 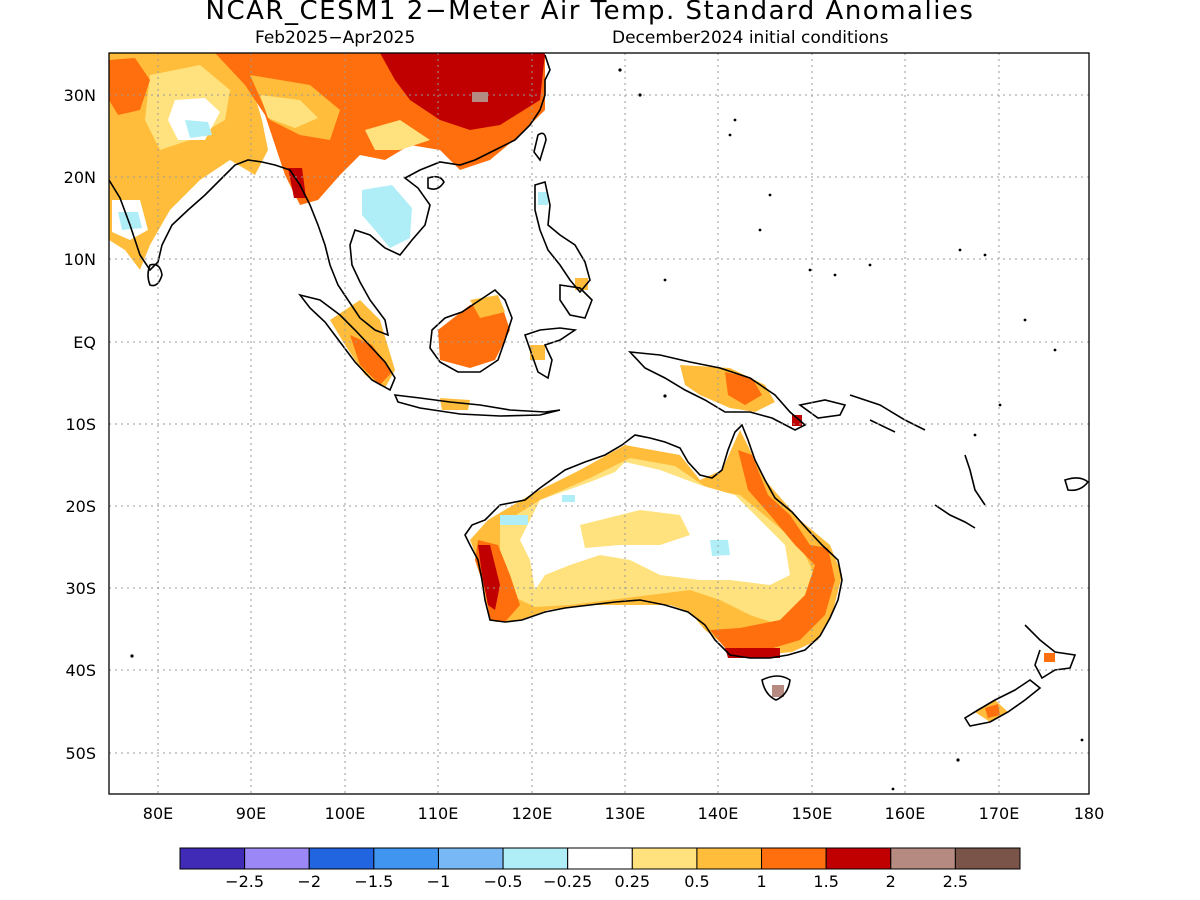 What do you see at coordinates (891, 881) in the screenshot?
I see `colorbar-label: 2` at bounding box center [891, 881].